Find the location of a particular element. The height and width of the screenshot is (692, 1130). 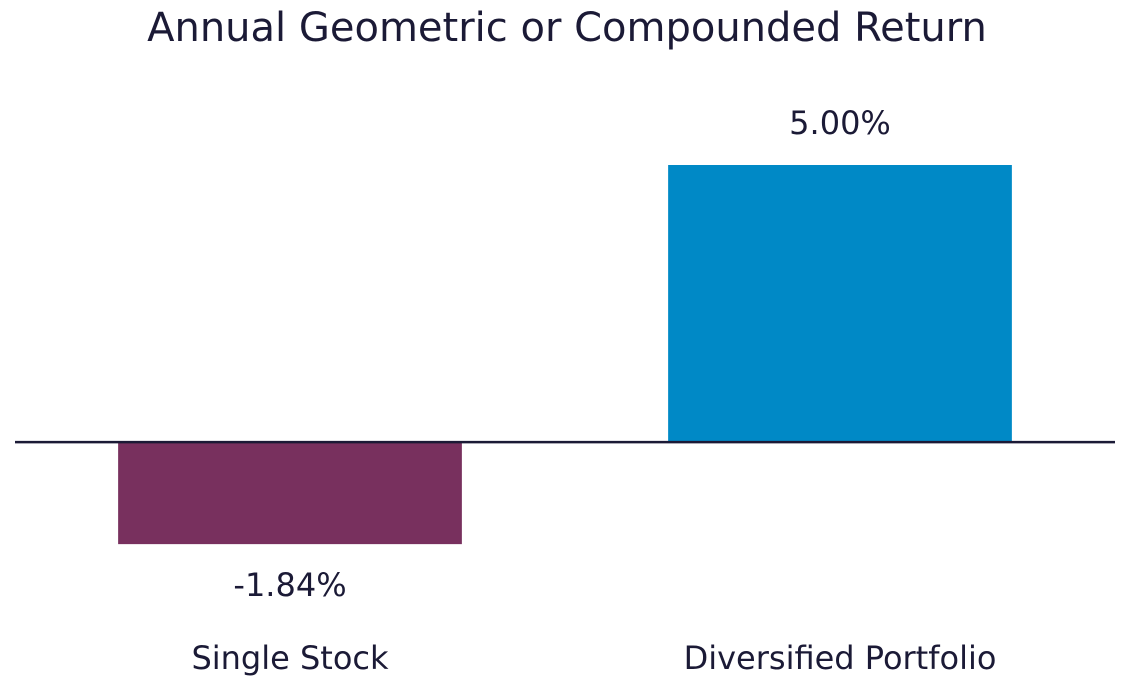

value-label: 5.00% is located at coordinates (840, 123).